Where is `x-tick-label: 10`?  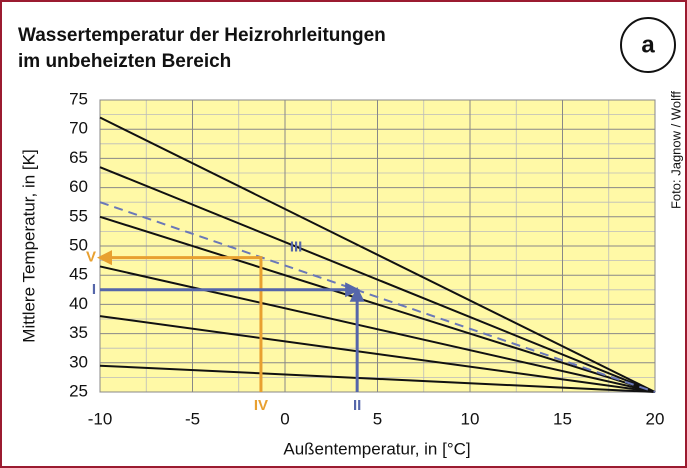
x-tick-label: 10 is located at coordinates (470, 418).